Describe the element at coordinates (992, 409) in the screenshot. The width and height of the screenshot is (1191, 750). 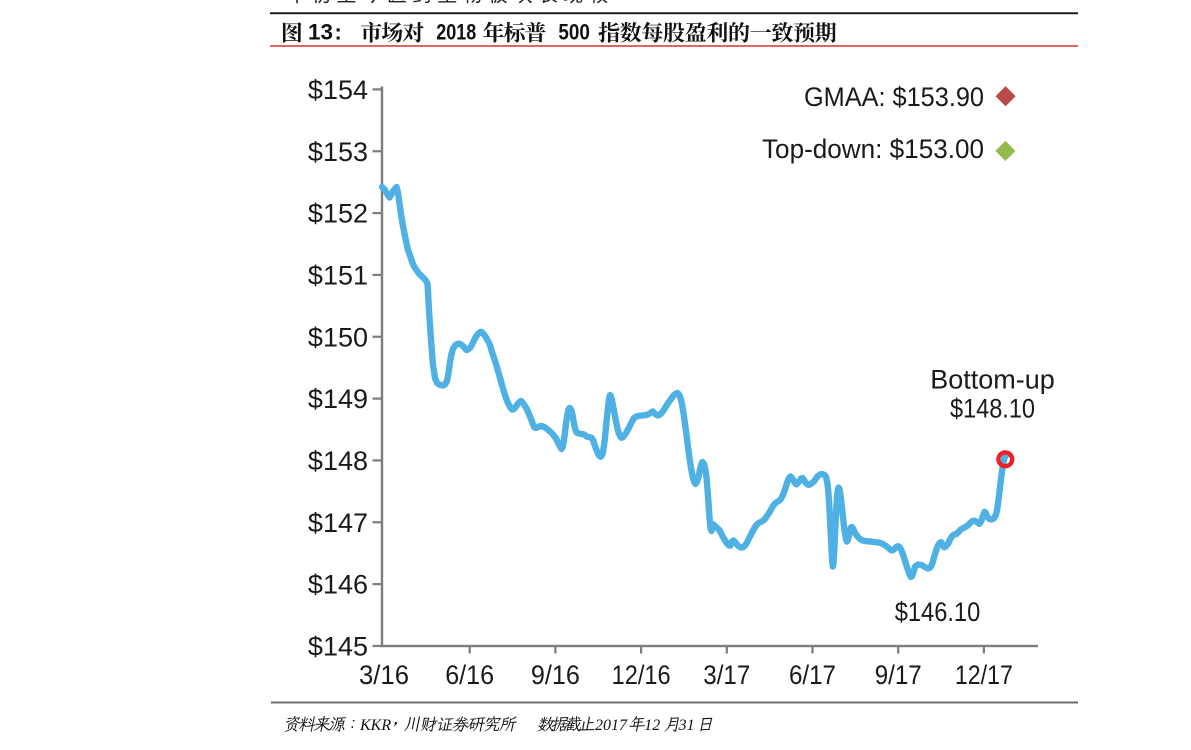
I see `svg-text: $148.10` at that location.